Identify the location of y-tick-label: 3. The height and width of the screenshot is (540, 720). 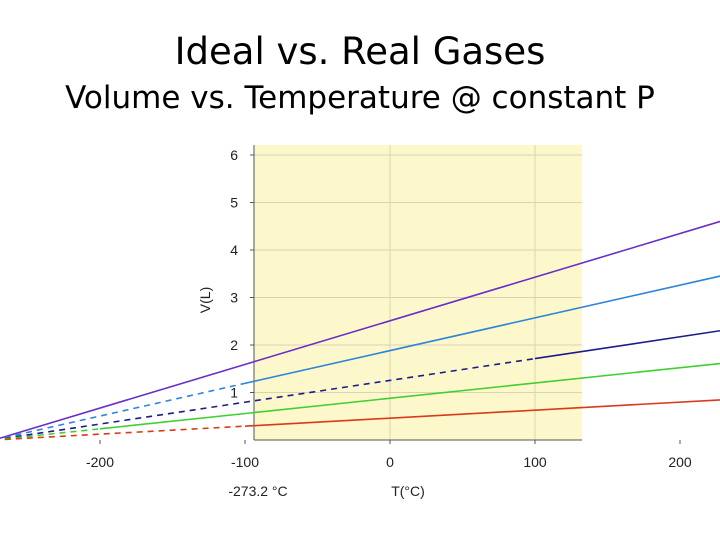
(234, 298).